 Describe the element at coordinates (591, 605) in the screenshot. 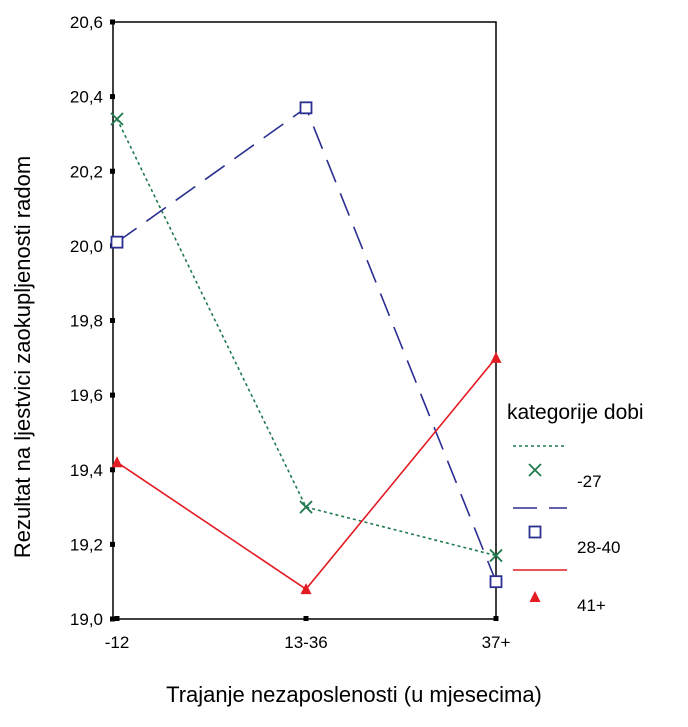

I see `legend-label: 41+` at that location.